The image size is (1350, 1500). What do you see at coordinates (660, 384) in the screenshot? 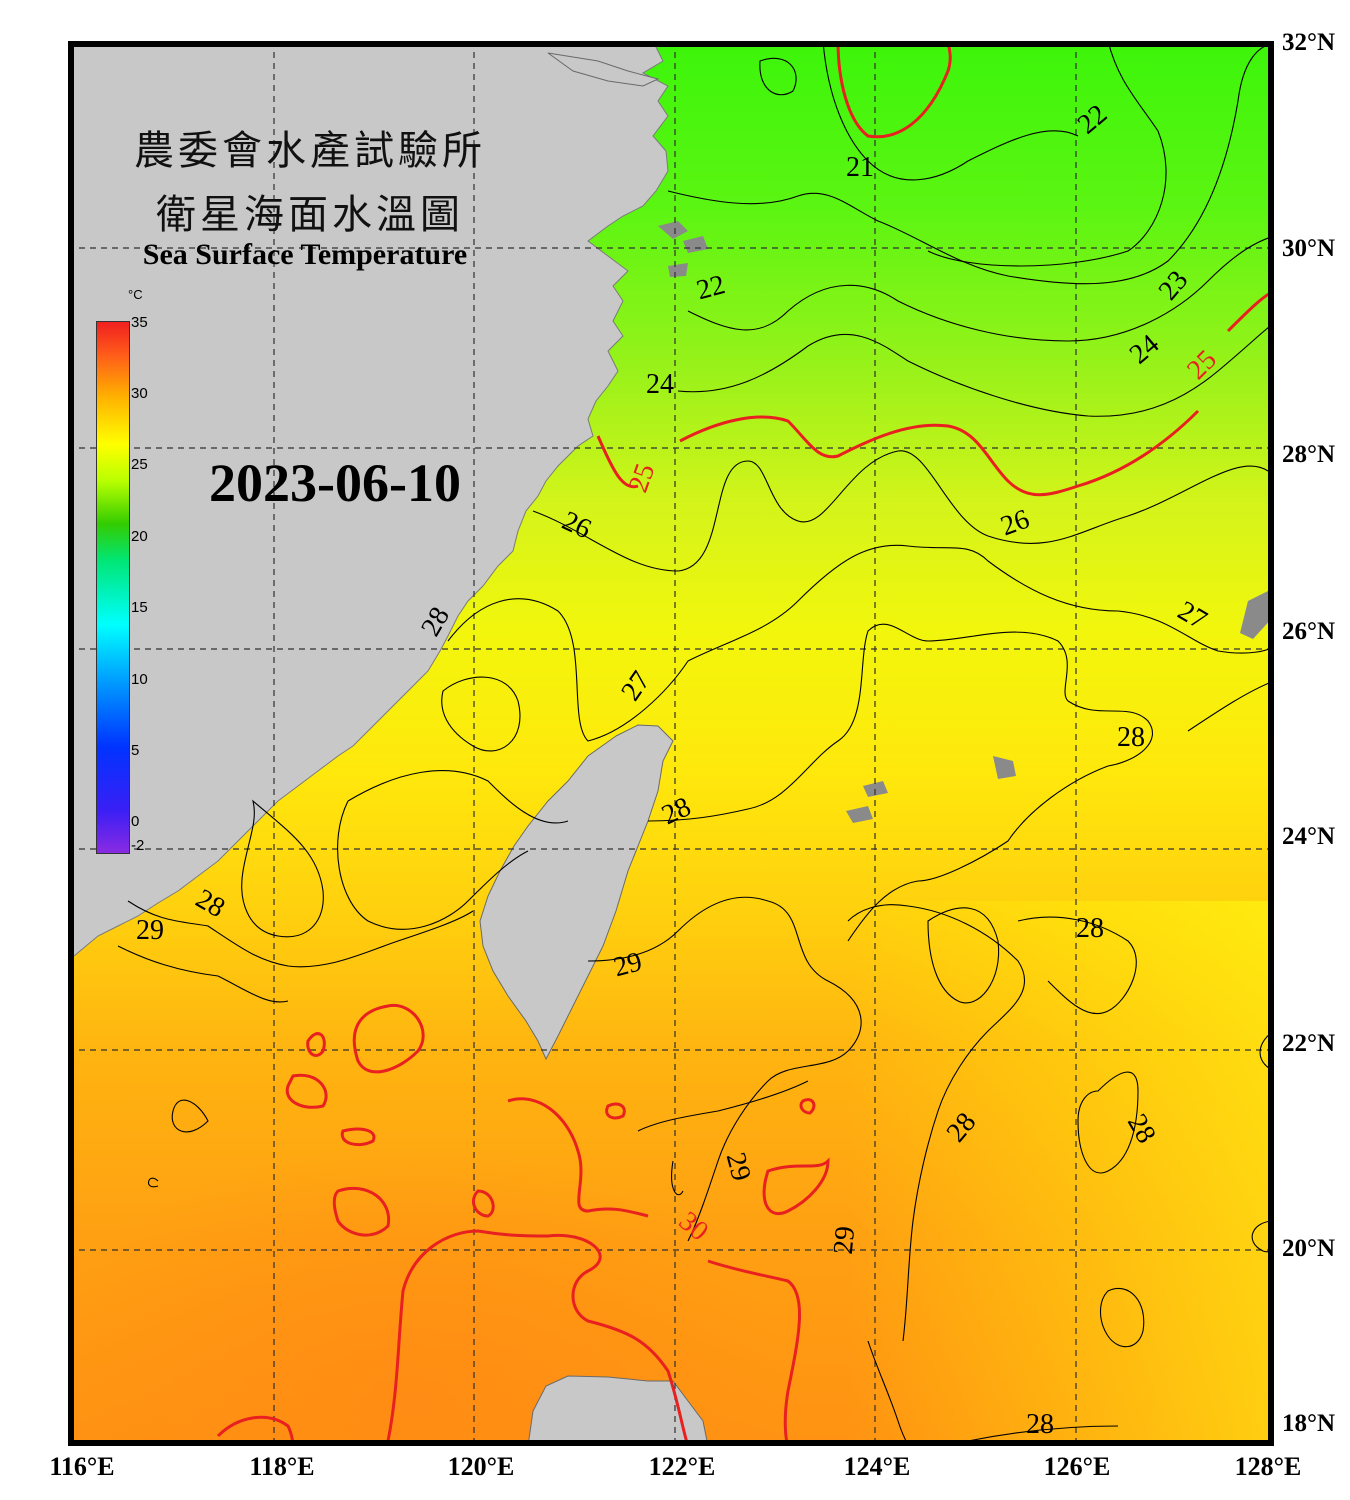
I see `contour-label: 24` at bounding box center [660, 384].